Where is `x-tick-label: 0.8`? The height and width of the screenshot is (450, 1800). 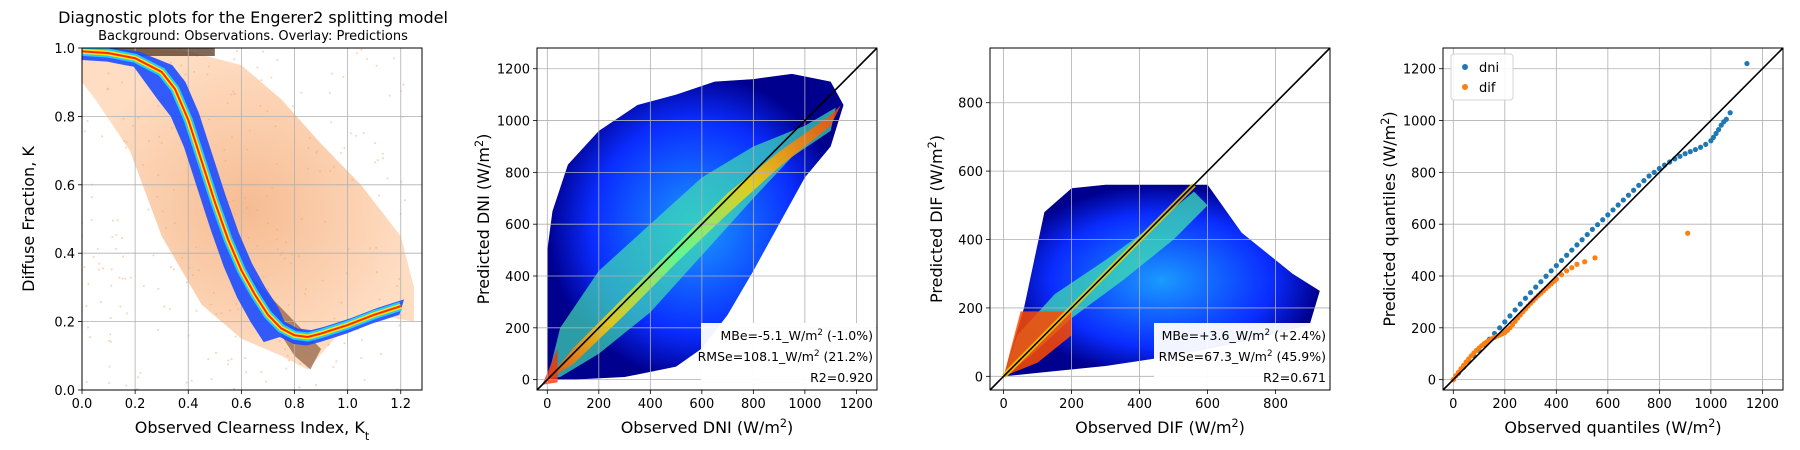
x-tick-label: 0.8 is located at coordinates (294, 404).